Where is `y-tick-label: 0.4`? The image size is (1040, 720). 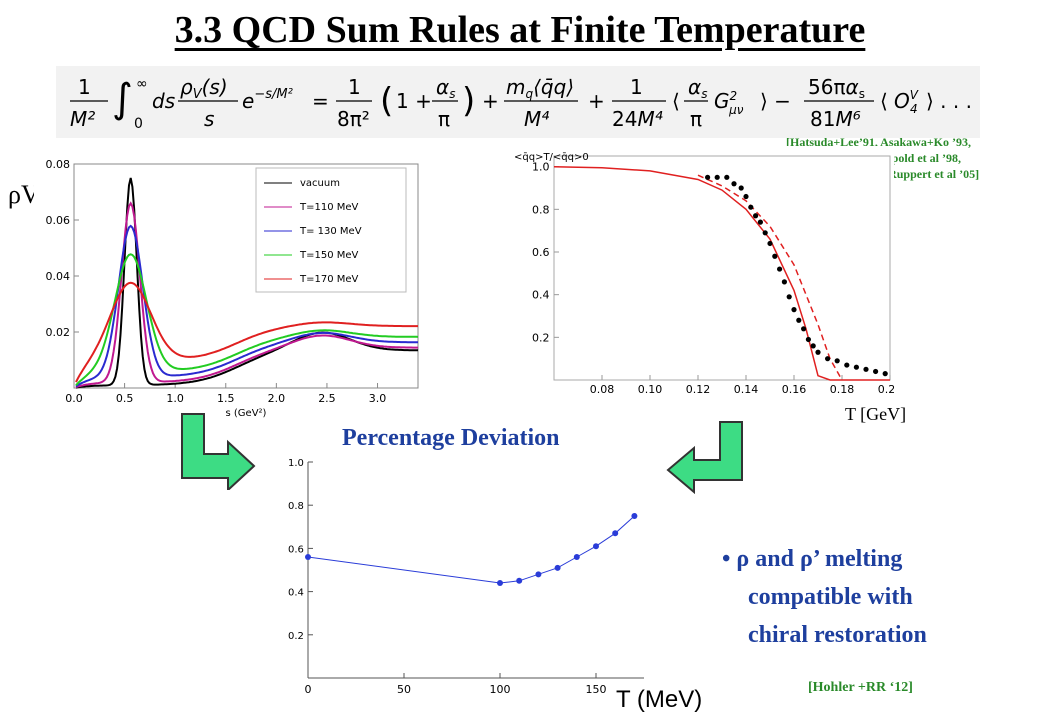
y-tick-label: 0.4 is located at coordinates (541, 295).